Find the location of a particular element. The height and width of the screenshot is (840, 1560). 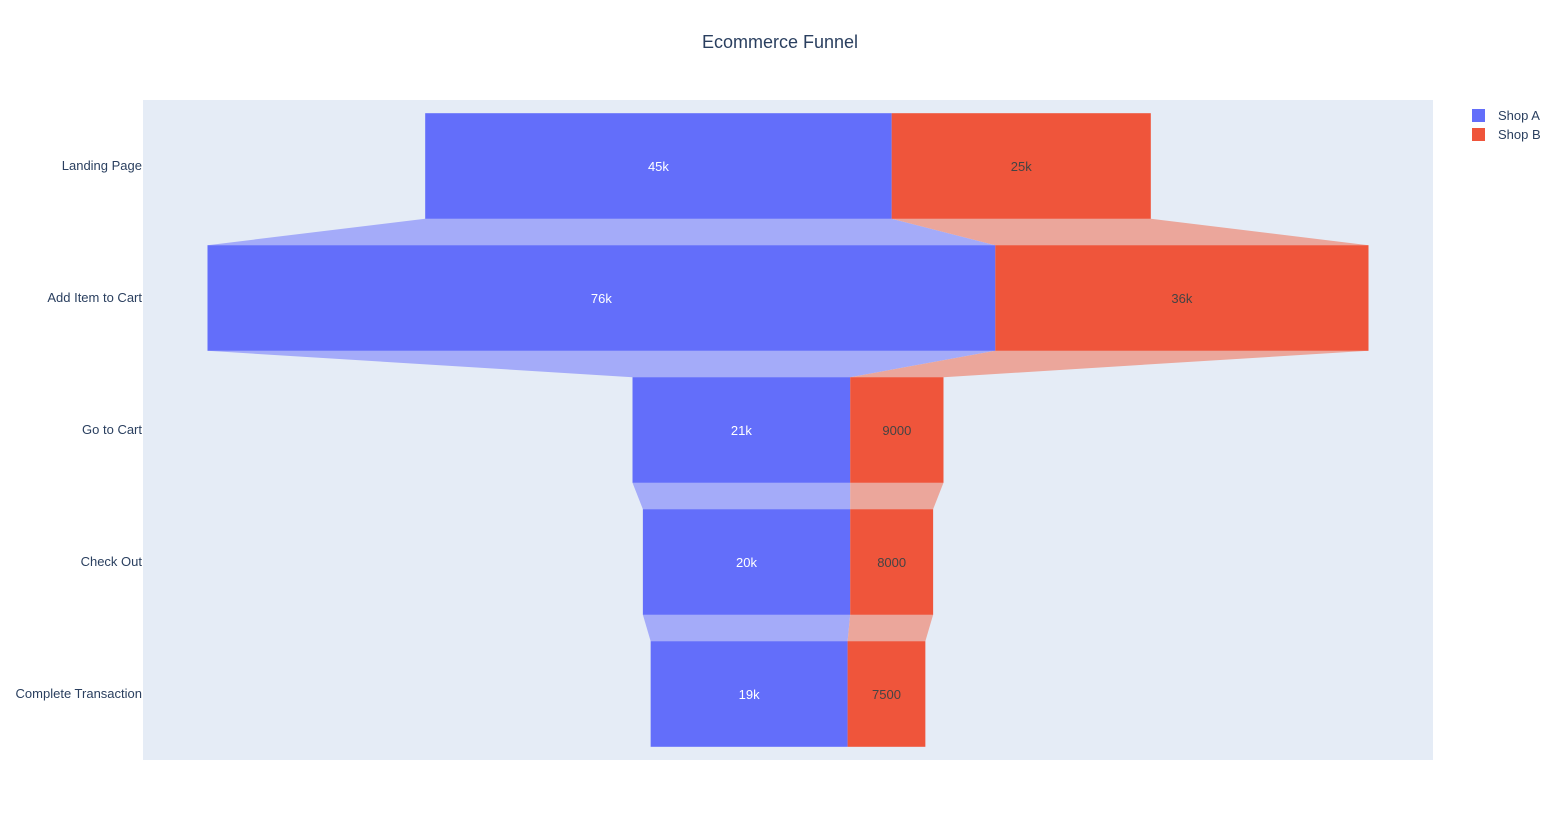

bar-shop-b-check-out is located at coordinates (892, 562).